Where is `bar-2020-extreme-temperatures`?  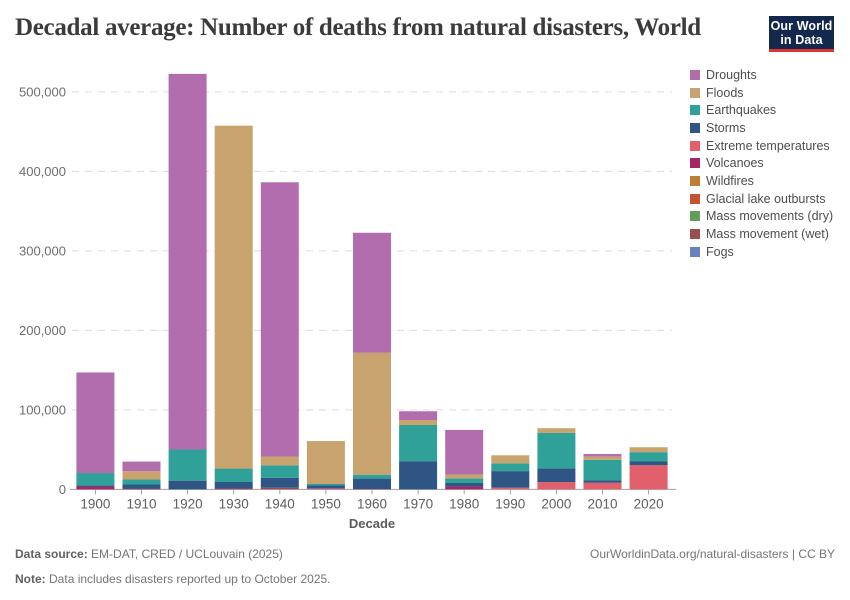 bar-2020-extreme-temperatures is located at coordinates (648, 477).